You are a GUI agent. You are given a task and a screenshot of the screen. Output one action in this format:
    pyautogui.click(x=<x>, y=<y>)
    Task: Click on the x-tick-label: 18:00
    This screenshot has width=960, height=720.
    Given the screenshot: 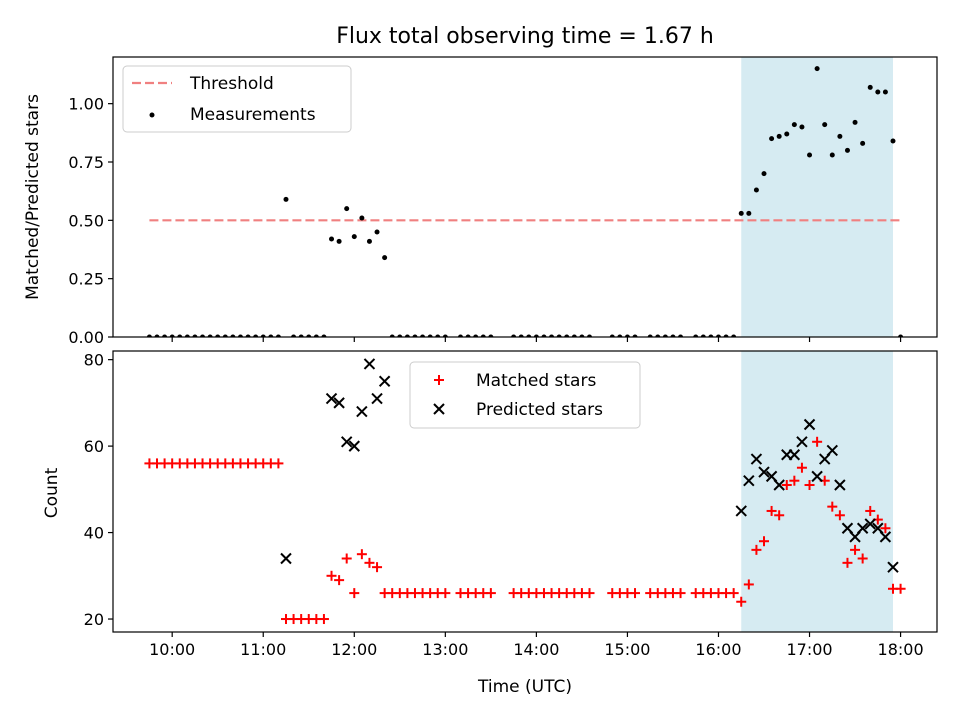 What is the action you would take?
    pyautogui.click(x=901, y=649)
    